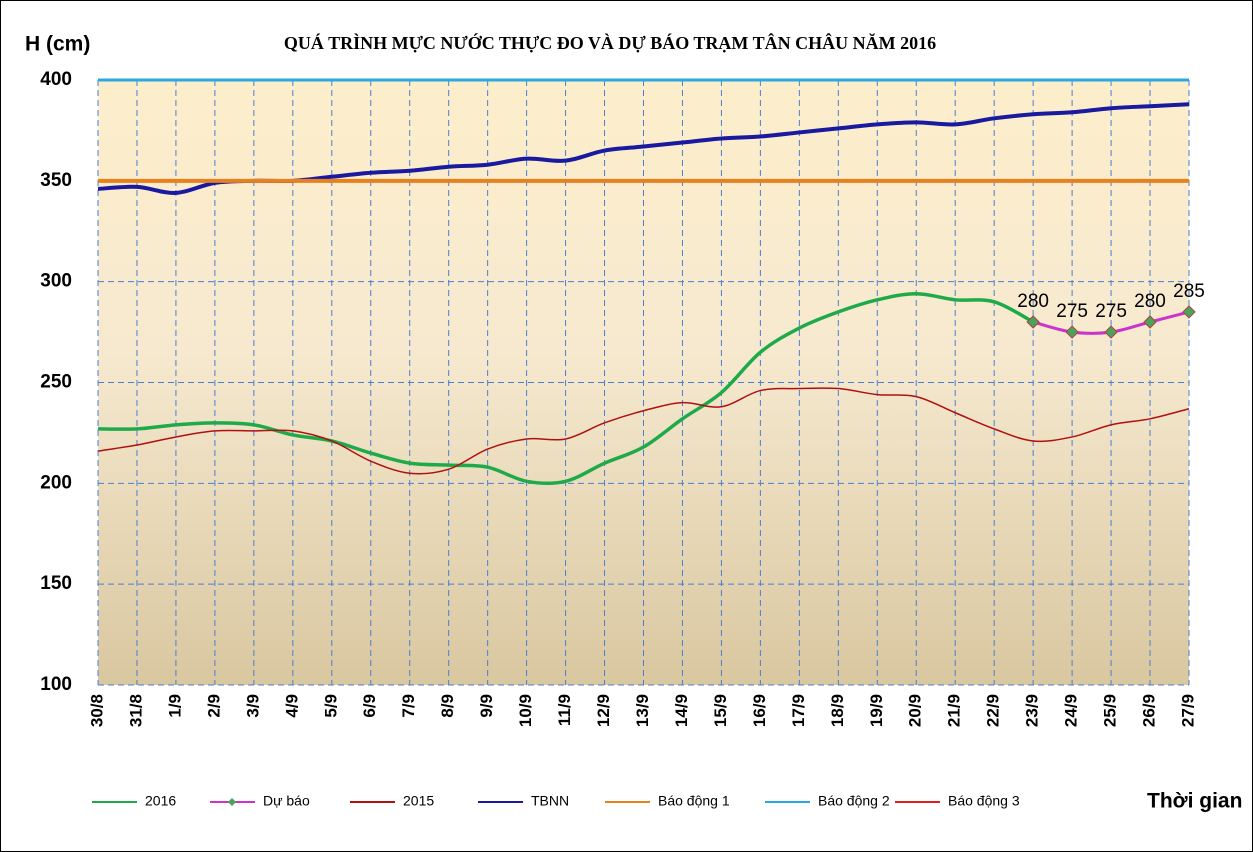 The height and width of the screenshot is (852, 1253). What do you see at coordinates (56, 281) in the screenshot?
I see `y-tick-label: 300` at bounding box center [56, 281].